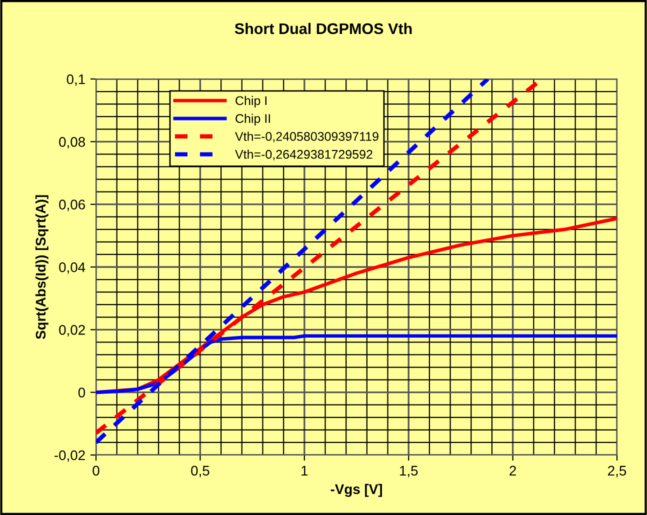  Describe the element at coordinates (356, 490) in the screenshot. I see `x-axis-title: -Vgs [V]` at that location.